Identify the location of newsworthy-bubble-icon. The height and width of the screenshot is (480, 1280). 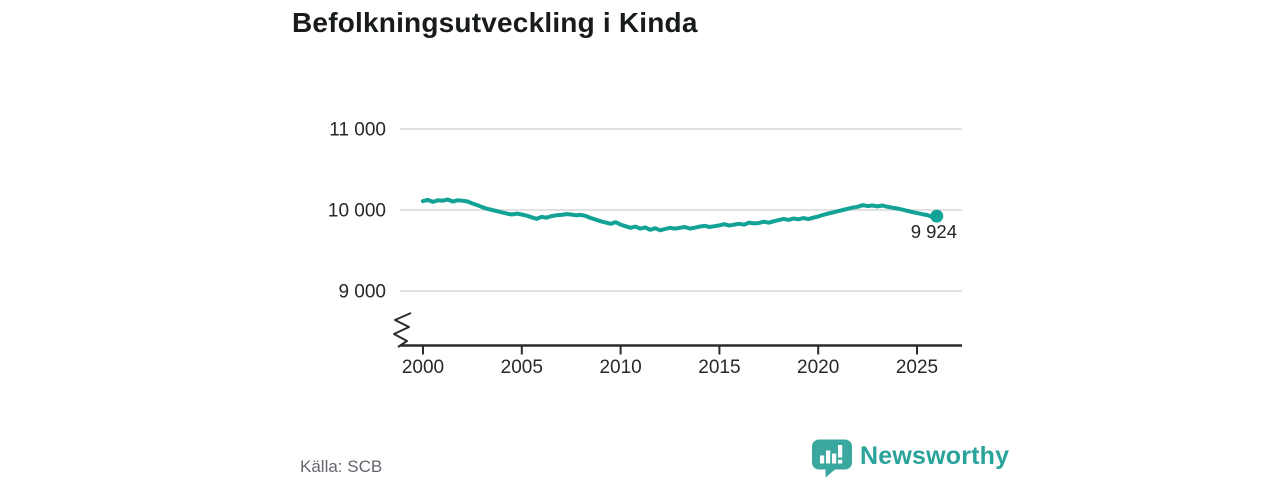
(832, 458).